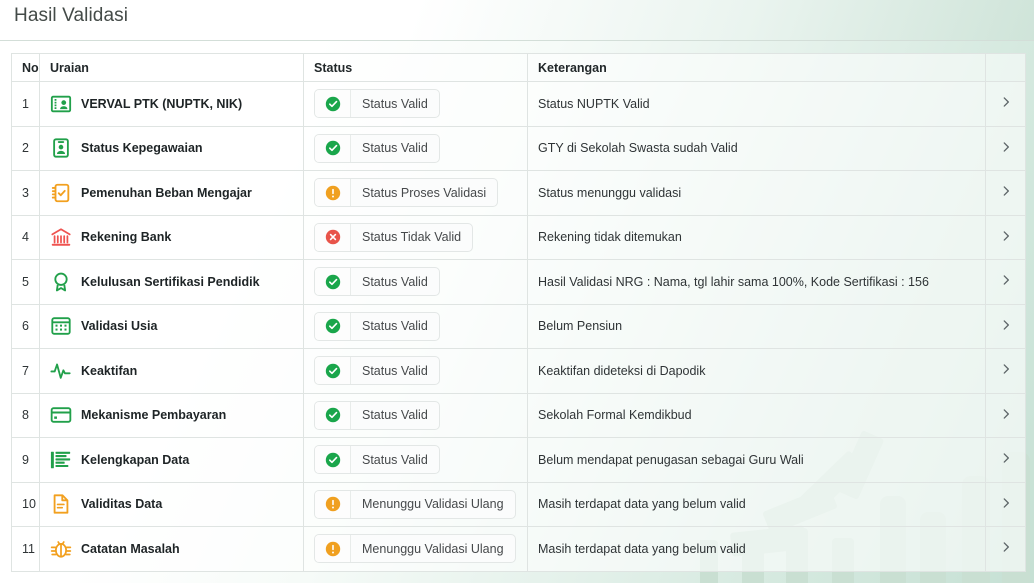 This screenshot has height=583, width=1034. Describe the element at coordinates (642, 548) in the screenshot. I see `keterangan-text: Masih terdapat data yang belum valid` at that location.